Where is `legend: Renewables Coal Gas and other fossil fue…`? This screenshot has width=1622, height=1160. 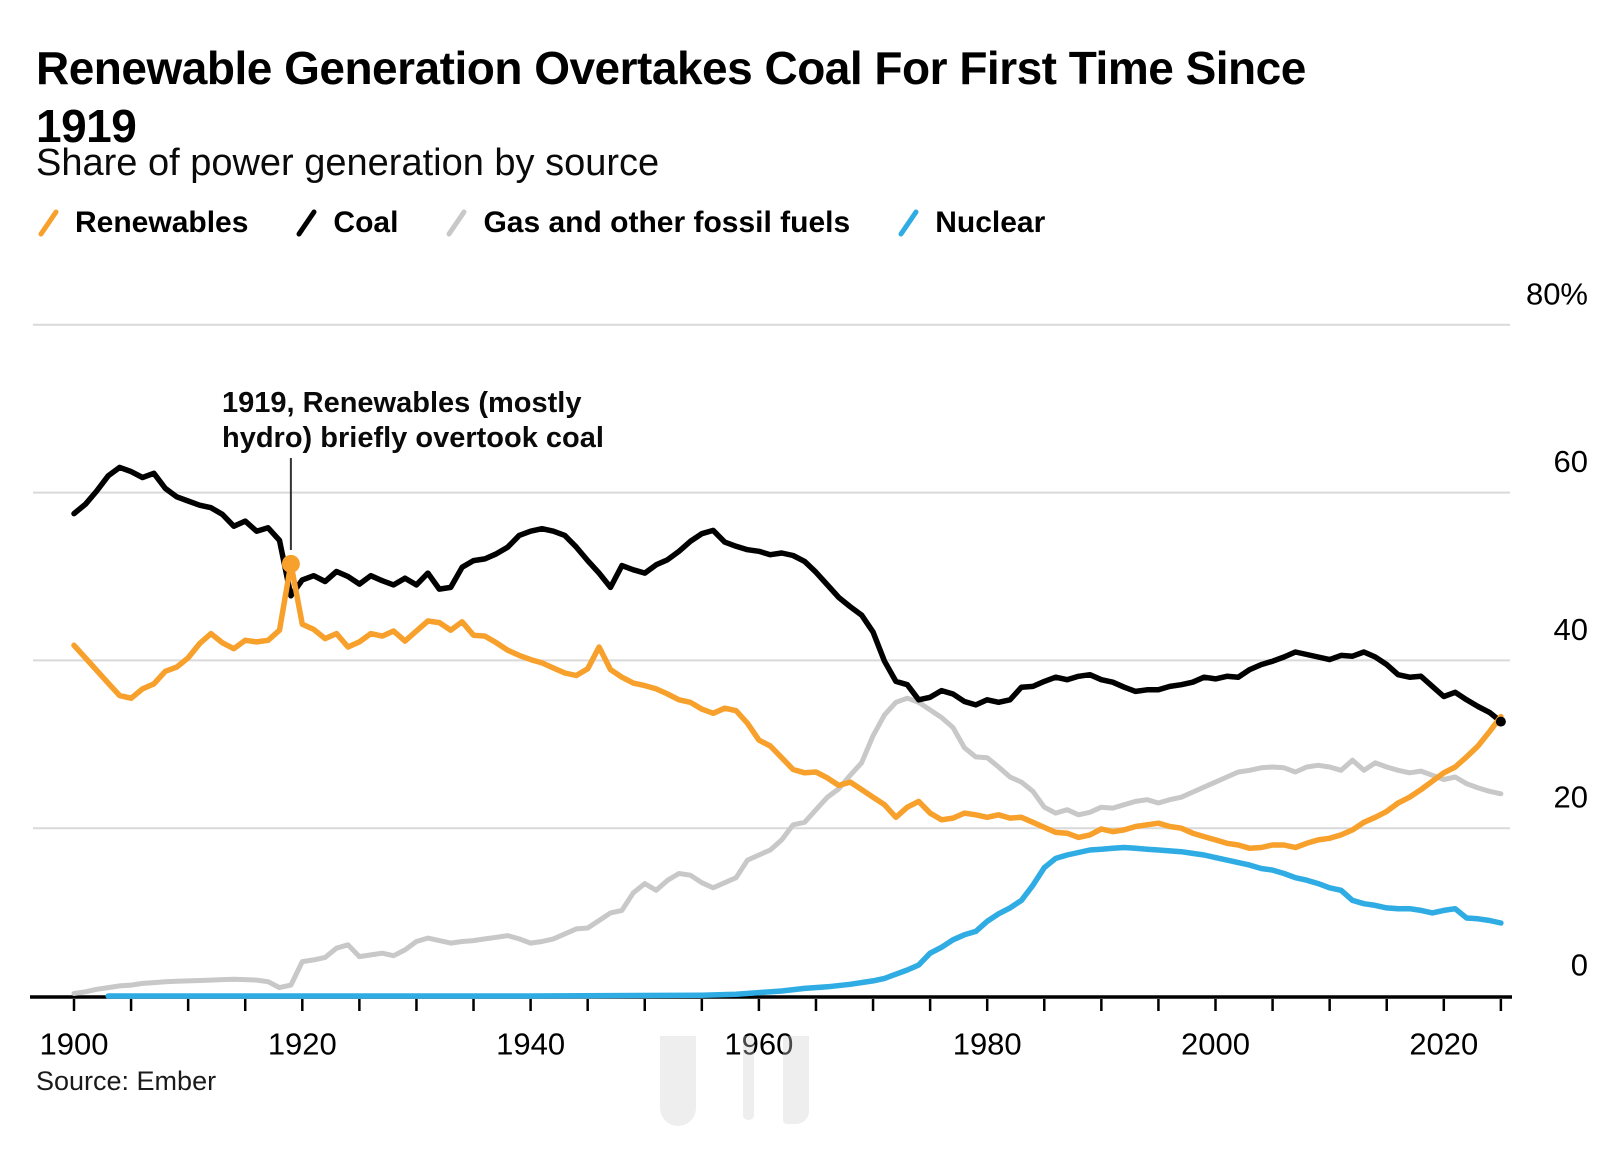 legend: Renewables Coal Gas and other fossil fue… is located at coordinates (540, 223).